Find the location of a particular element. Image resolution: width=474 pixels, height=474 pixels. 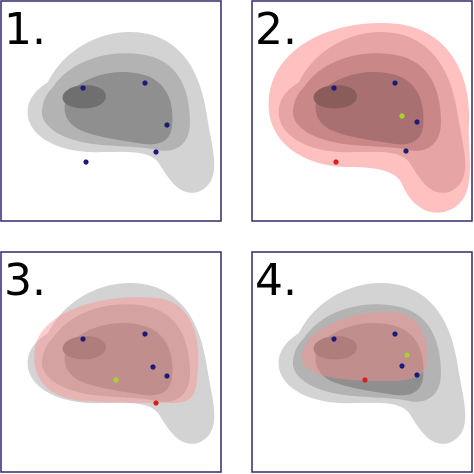

panel-3-number: 3. is located at coordinates (25, 280).